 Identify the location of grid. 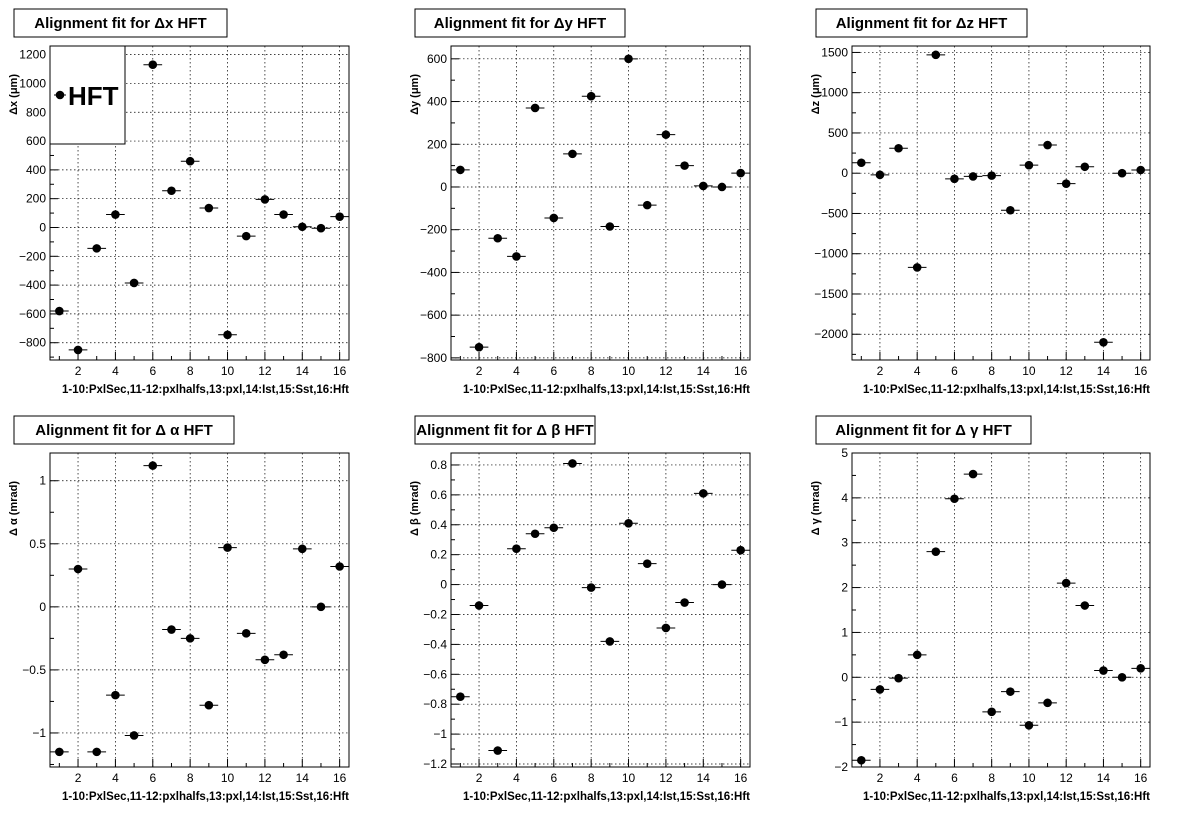
(199, 610).